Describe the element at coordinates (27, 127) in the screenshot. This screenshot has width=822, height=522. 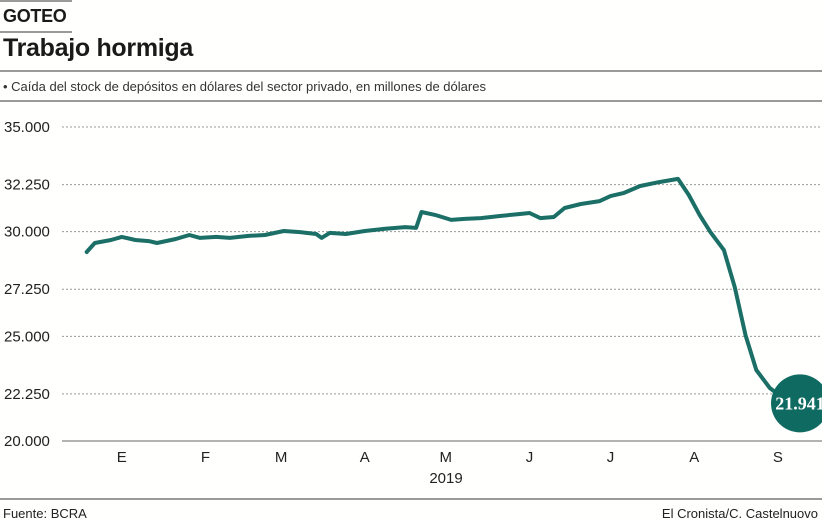
I see `y-tick-label: 35.000` at that location.